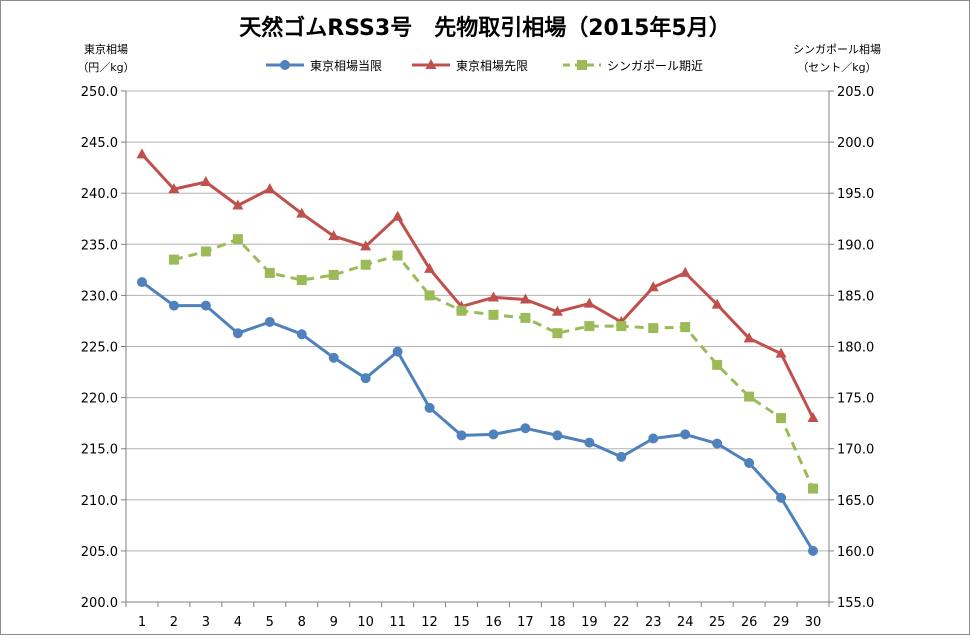 Image resolution: width=970 pixels, height=638 pixels. What do you see at coordinates (346, 66) in the screenshot?
I see `legend-label-1: 東京相場当限` at bounding box center [346, 66].